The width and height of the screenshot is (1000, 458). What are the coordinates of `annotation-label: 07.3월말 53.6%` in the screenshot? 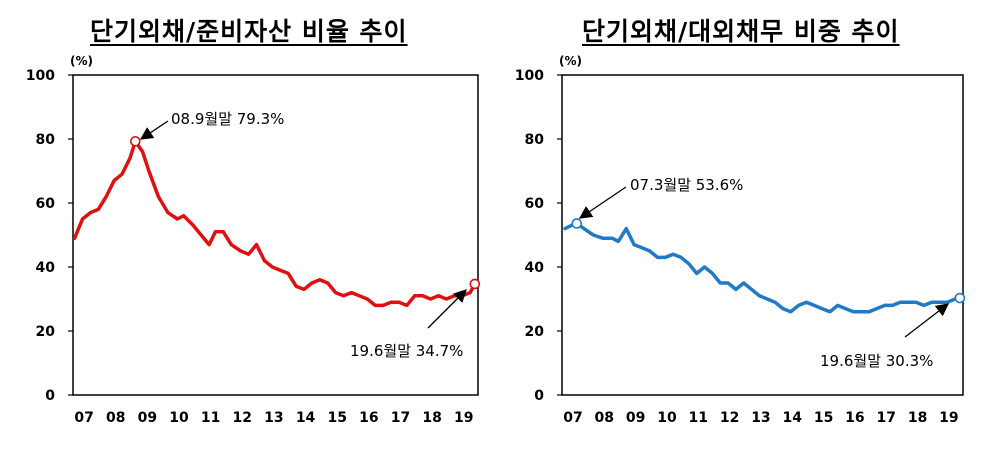 It's located at (686, 185).